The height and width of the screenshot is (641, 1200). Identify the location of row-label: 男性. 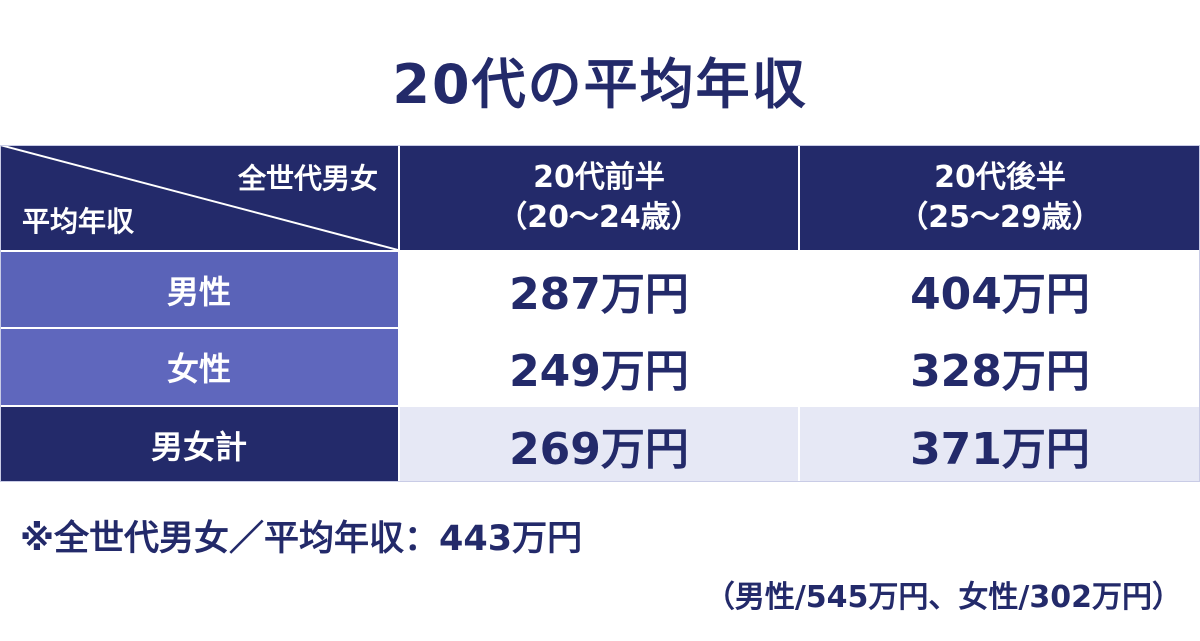
(199, 289).